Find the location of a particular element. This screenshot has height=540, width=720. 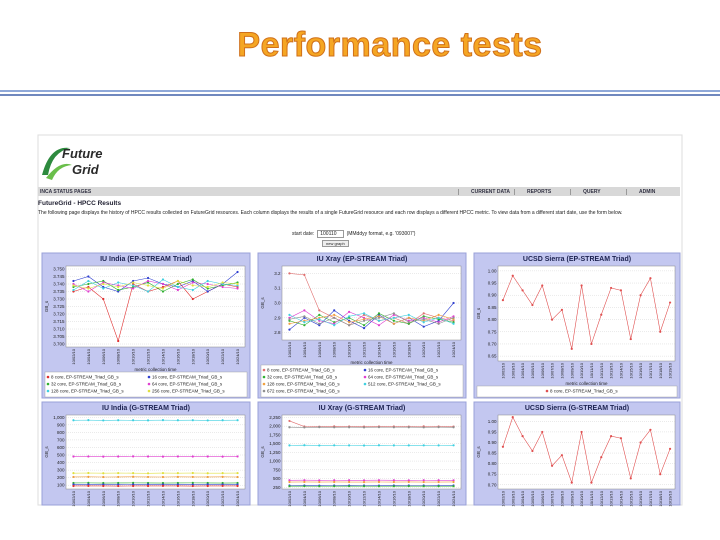

nav-link: REPORTS is located at coordinates (542, 192).